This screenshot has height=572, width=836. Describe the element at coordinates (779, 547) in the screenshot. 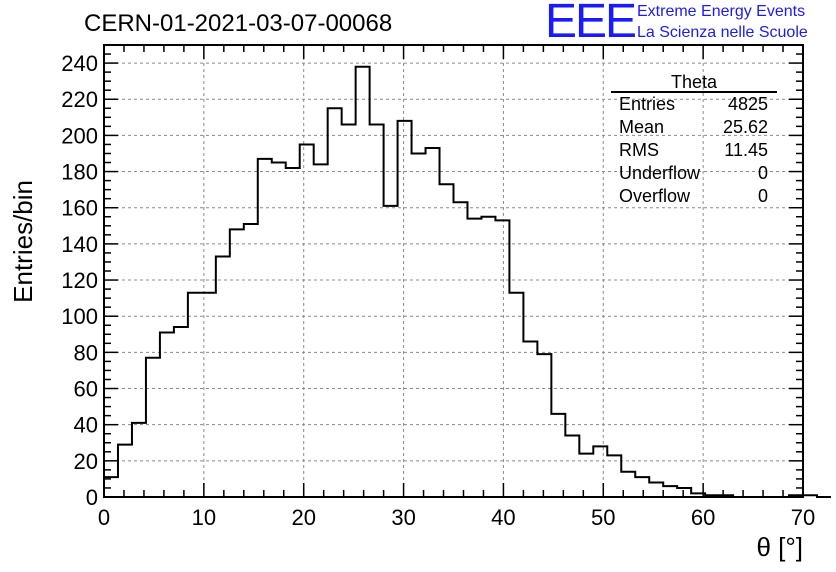

I see `x-axis-label: θ [°]` at that location.